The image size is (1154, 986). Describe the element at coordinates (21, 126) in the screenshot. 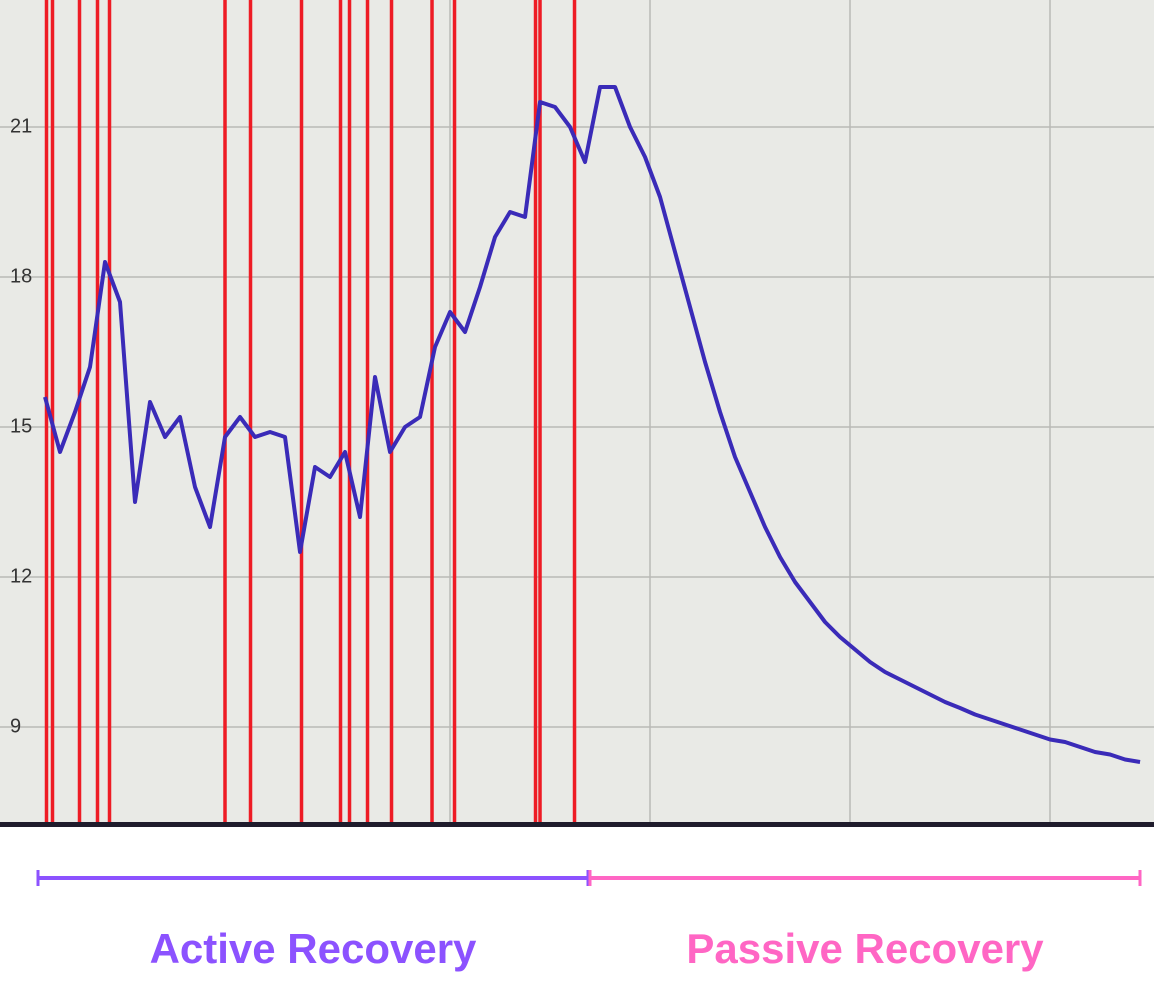

I see `y-tick-label: 21` at that location.